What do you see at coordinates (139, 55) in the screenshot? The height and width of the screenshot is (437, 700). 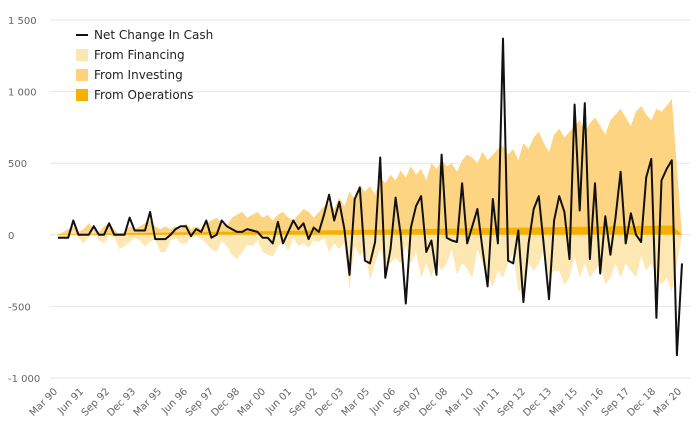 I see `legend-label: From Financing` at bounding box center [139, 55].